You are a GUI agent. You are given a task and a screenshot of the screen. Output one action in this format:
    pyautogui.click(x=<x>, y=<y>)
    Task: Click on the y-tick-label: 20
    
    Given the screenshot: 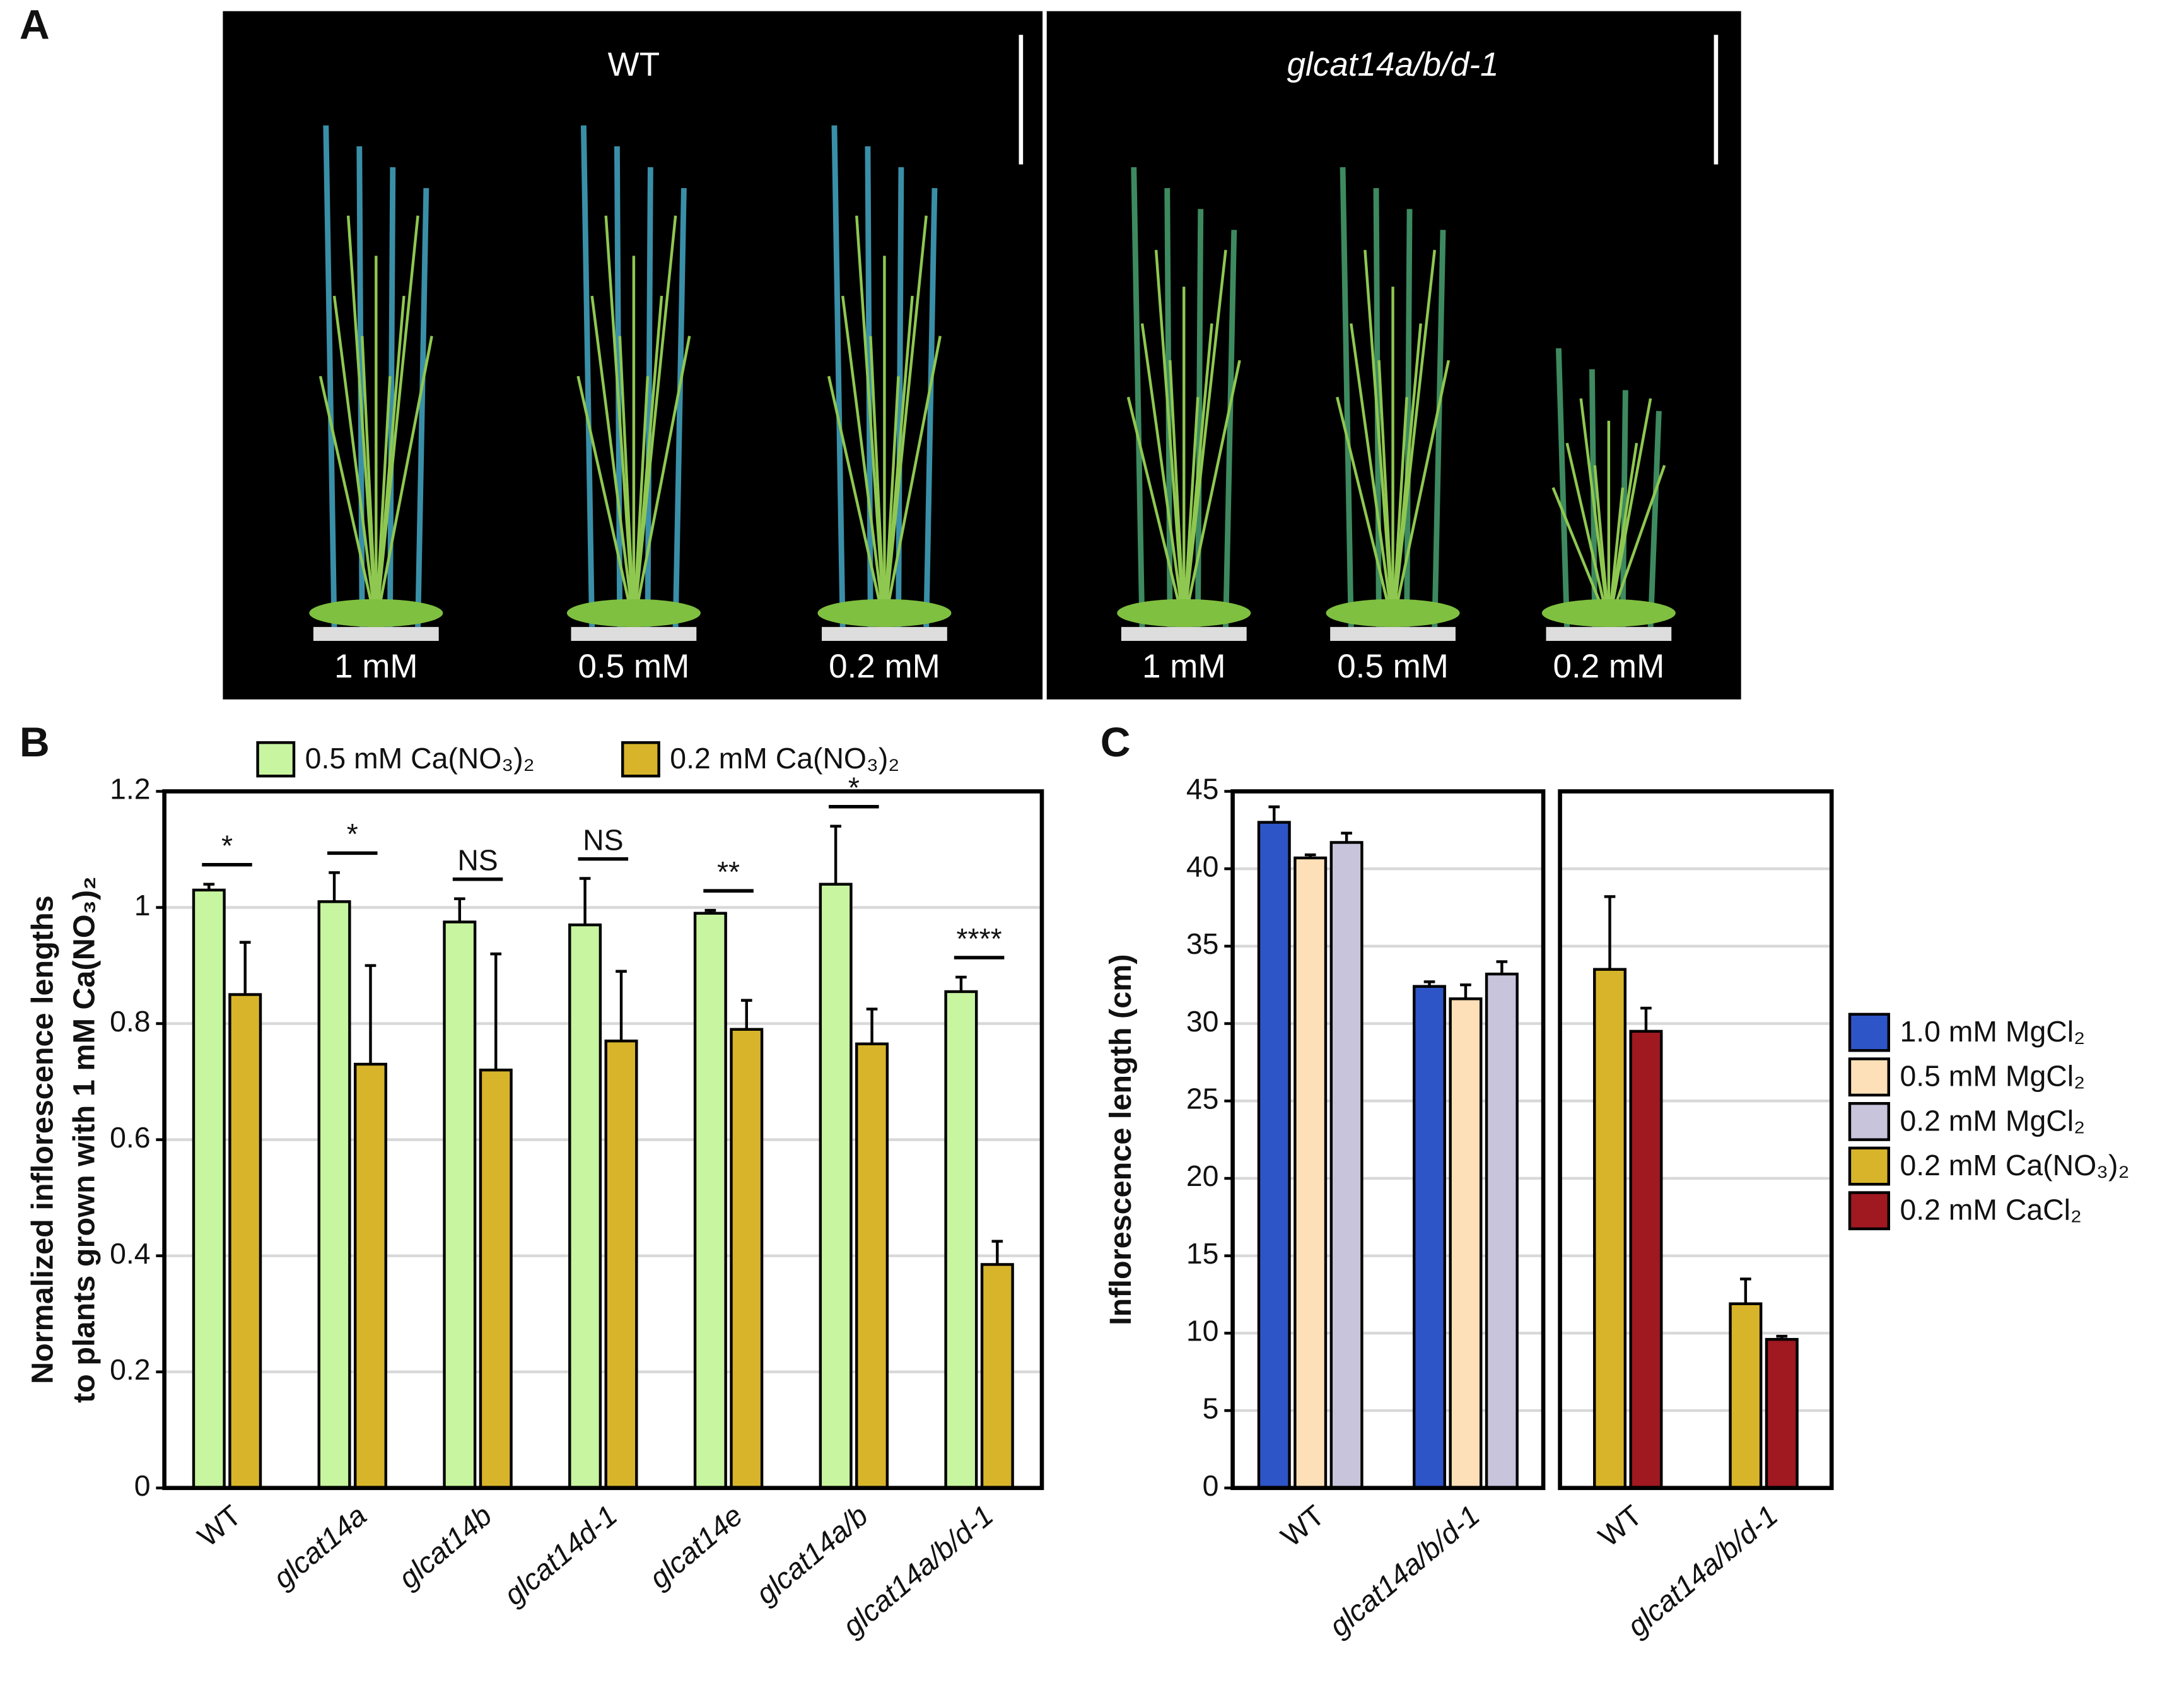 What is the action you would take?
    pyautogui.click(x=1202, y=1175)
    